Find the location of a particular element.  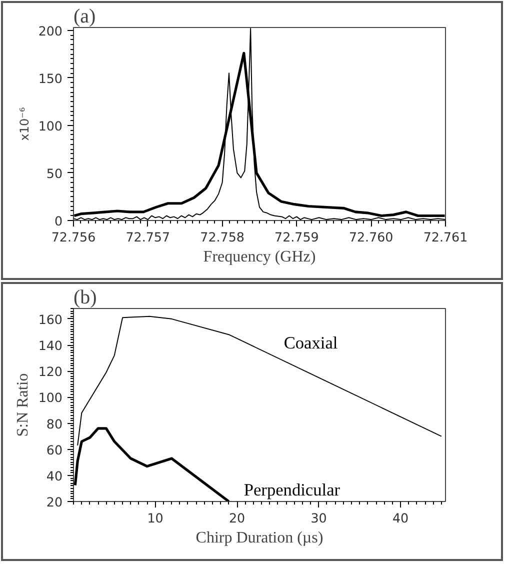

x-tick-label: 10 is located at coordinates (155, 518).